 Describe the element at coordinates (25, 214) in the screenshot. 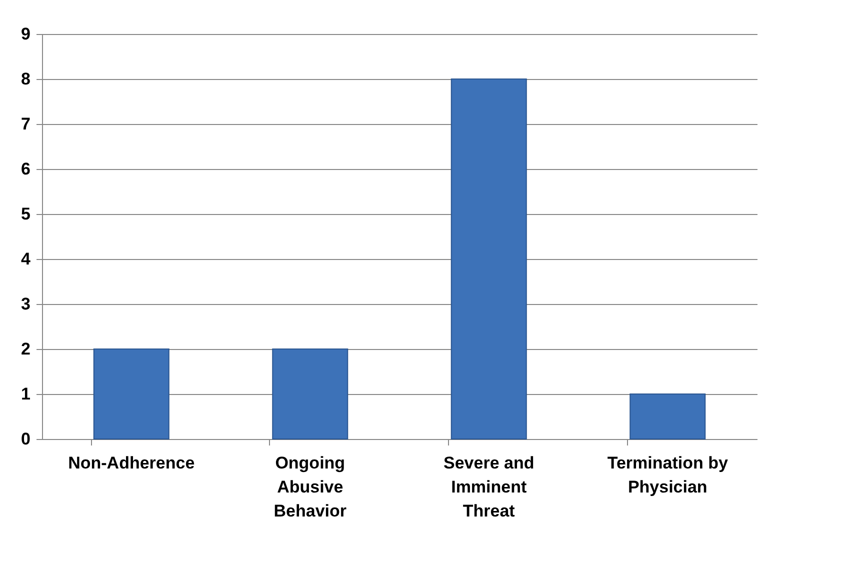

I see `y-tick-label: 5` at that location.